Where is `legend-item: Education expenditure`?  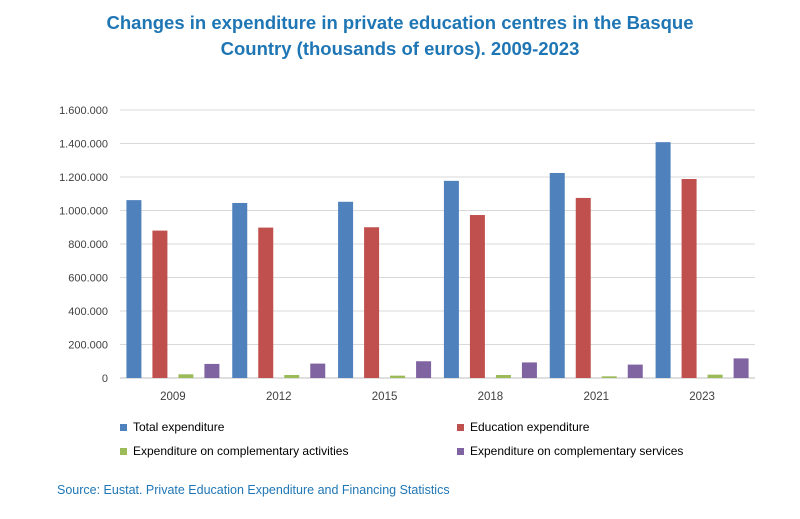 legend-item: Education expenditure is located at coordinates (523, 427).